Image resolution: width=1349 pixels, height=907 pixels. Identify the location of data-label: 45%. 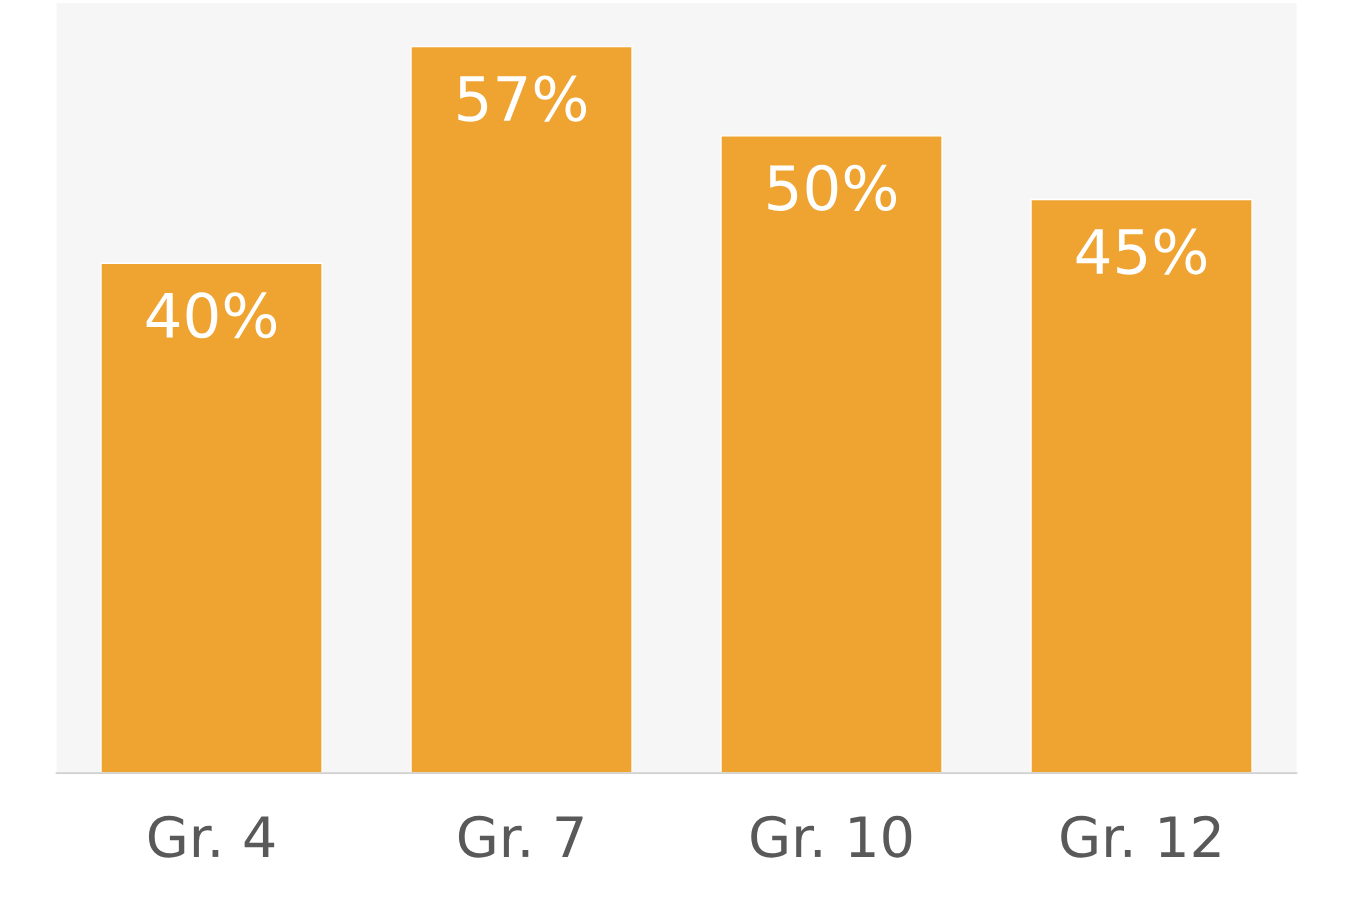
(1141, 251).